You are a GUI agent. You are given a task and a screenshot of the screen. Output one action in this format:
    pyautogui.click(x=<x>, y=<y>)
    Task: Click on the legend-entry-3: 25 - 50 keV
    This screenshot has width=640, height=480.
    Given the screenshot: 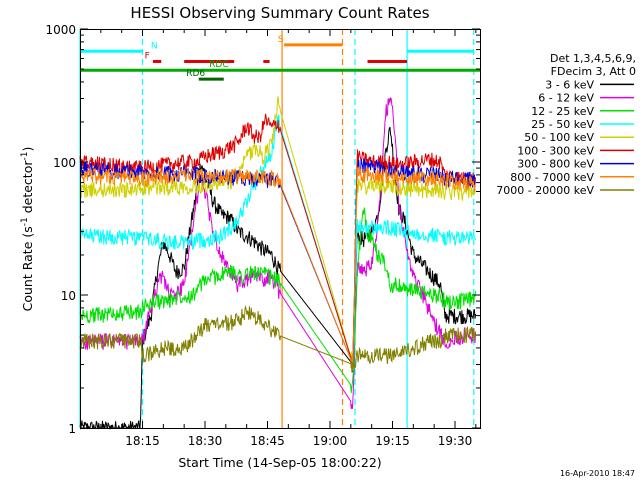 What is the action you would take?
    pyautogui.click(x=562, y=124)
    